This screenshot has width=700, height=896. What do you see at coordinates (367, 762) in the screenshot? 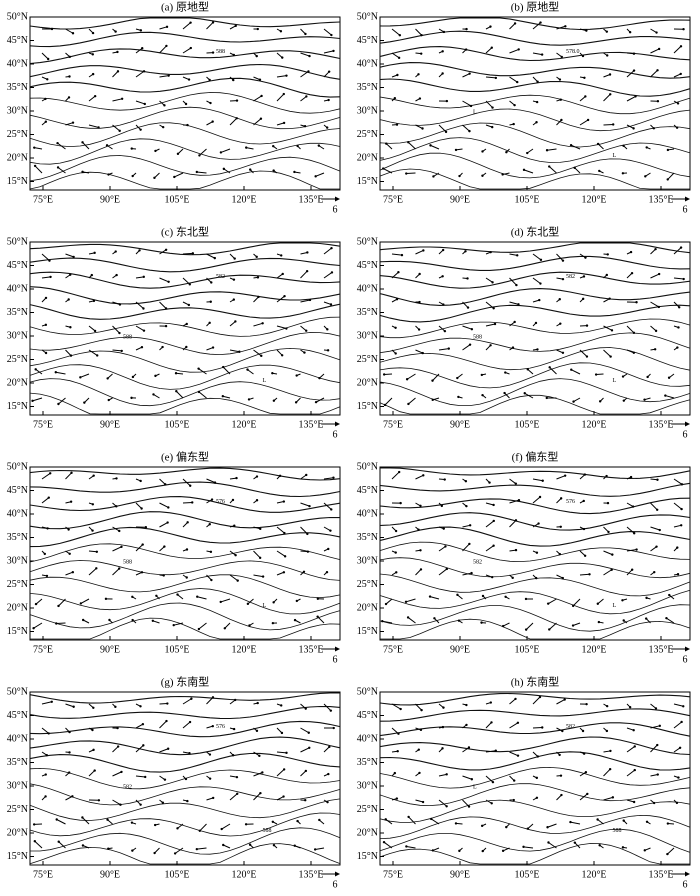
I see `lat-label: 35°N` at bounding box center [367, 762].